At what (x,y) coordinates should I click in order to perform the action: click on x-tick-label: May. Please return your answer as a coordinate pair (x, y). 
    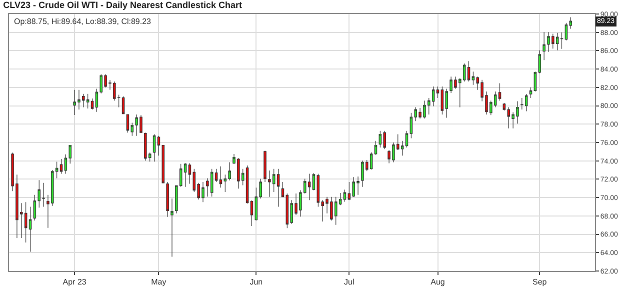
    Looking at the image, I should click on (158, 282).